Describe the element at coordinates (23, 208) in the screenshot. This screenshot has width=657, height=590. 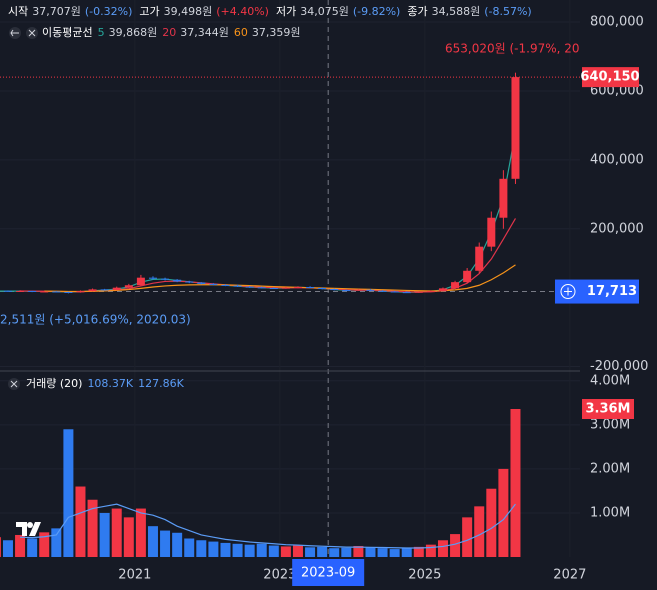
I see `legend-icons` at that location.